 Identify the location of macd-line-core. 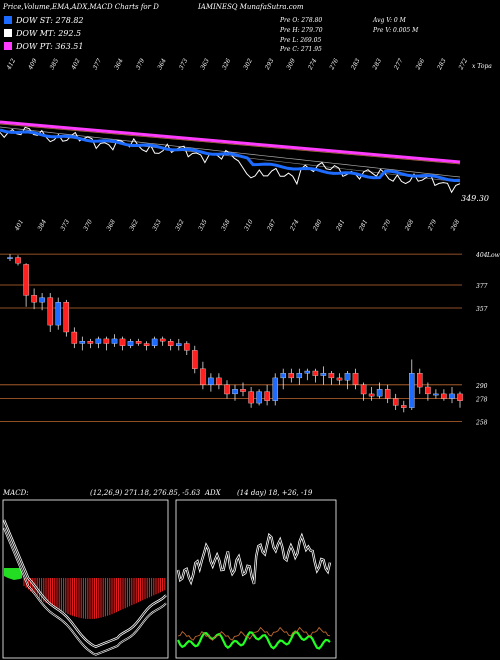
(85, 583).